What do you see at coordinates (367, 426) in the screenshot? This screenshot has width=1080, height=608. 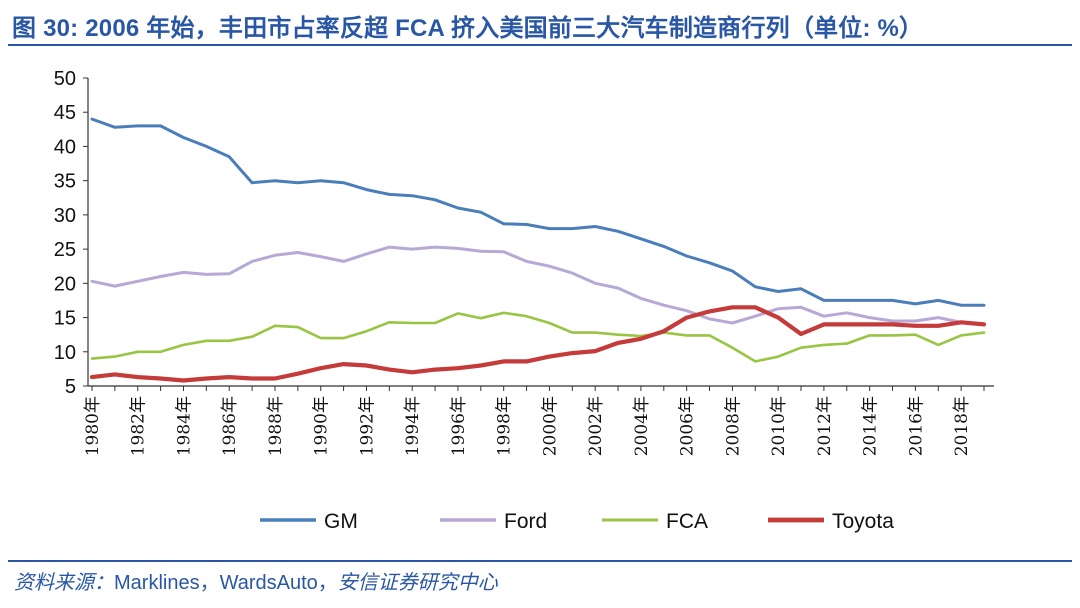 I see `x-tick-label: 1992年` at bounding box center [367, 426].